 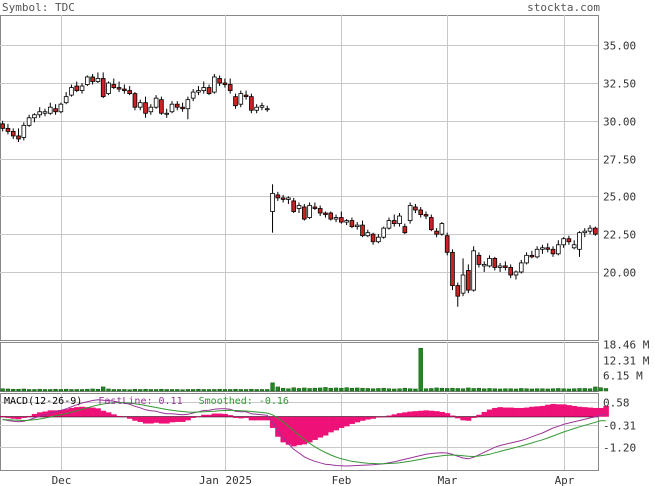 I want to click on site-label: stockta.com, so click(x=563, y=7).